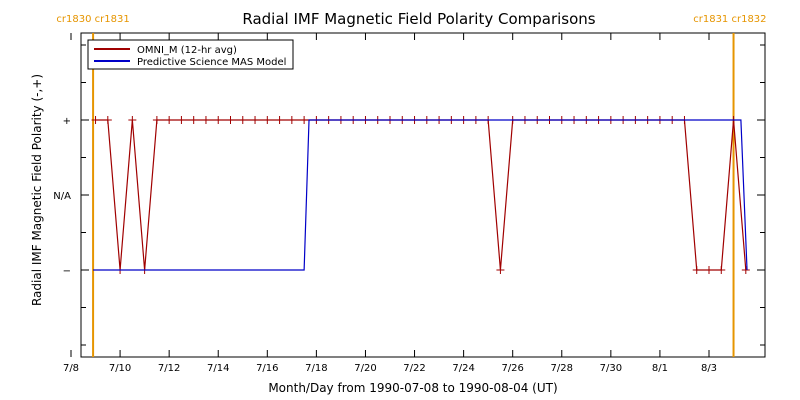 The height and width of the screenshot is (400, 800). I want to click on x-tick-label: 7/10, so click(120, 368).